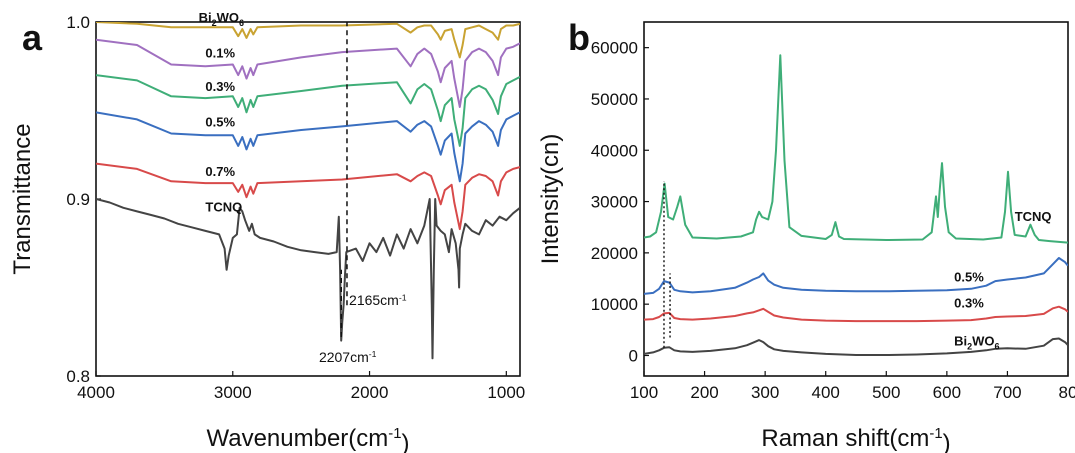 This screenshot has height=453, width=1075. Describe the element at coordinates (506, 392) in the screenshot. I see `x-tick-label: 1000` at that location.